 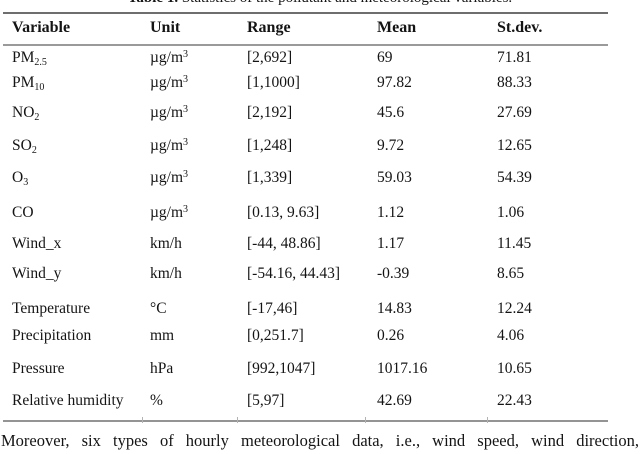 I want to click on cell-variable: Wind_x, so click(x=37, y=243).